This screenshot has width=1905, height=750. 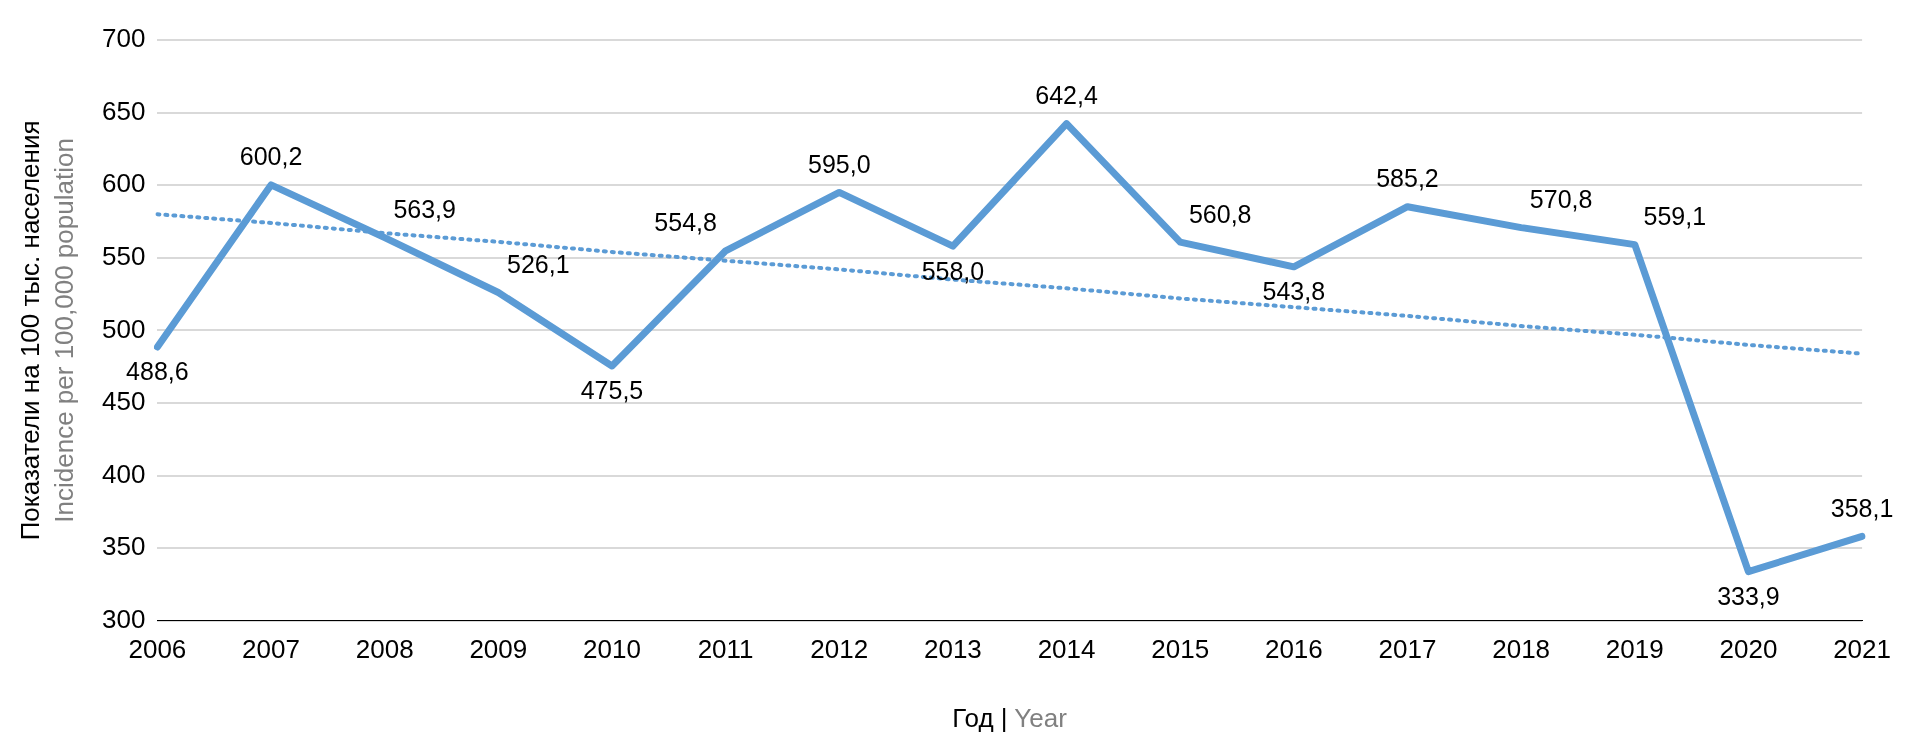 I want to click on x-tick-label: 2008, so click(x=384, y=648).